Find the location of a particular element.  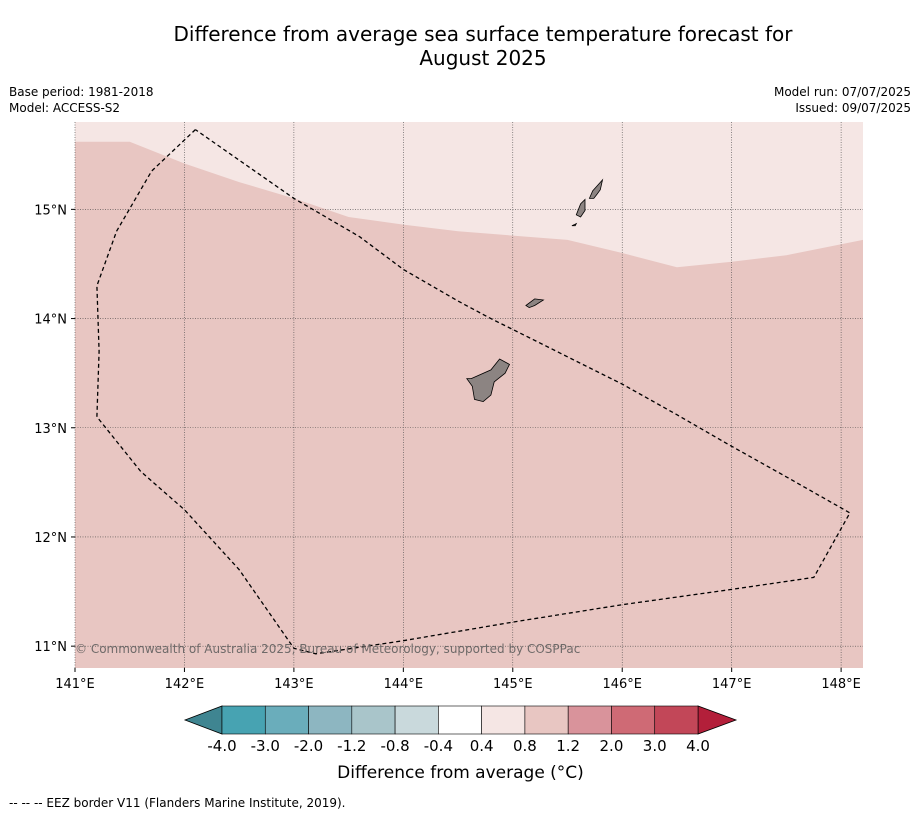

colorbar-tick-label-0: -4.0 is located at coordinates (221, 746).